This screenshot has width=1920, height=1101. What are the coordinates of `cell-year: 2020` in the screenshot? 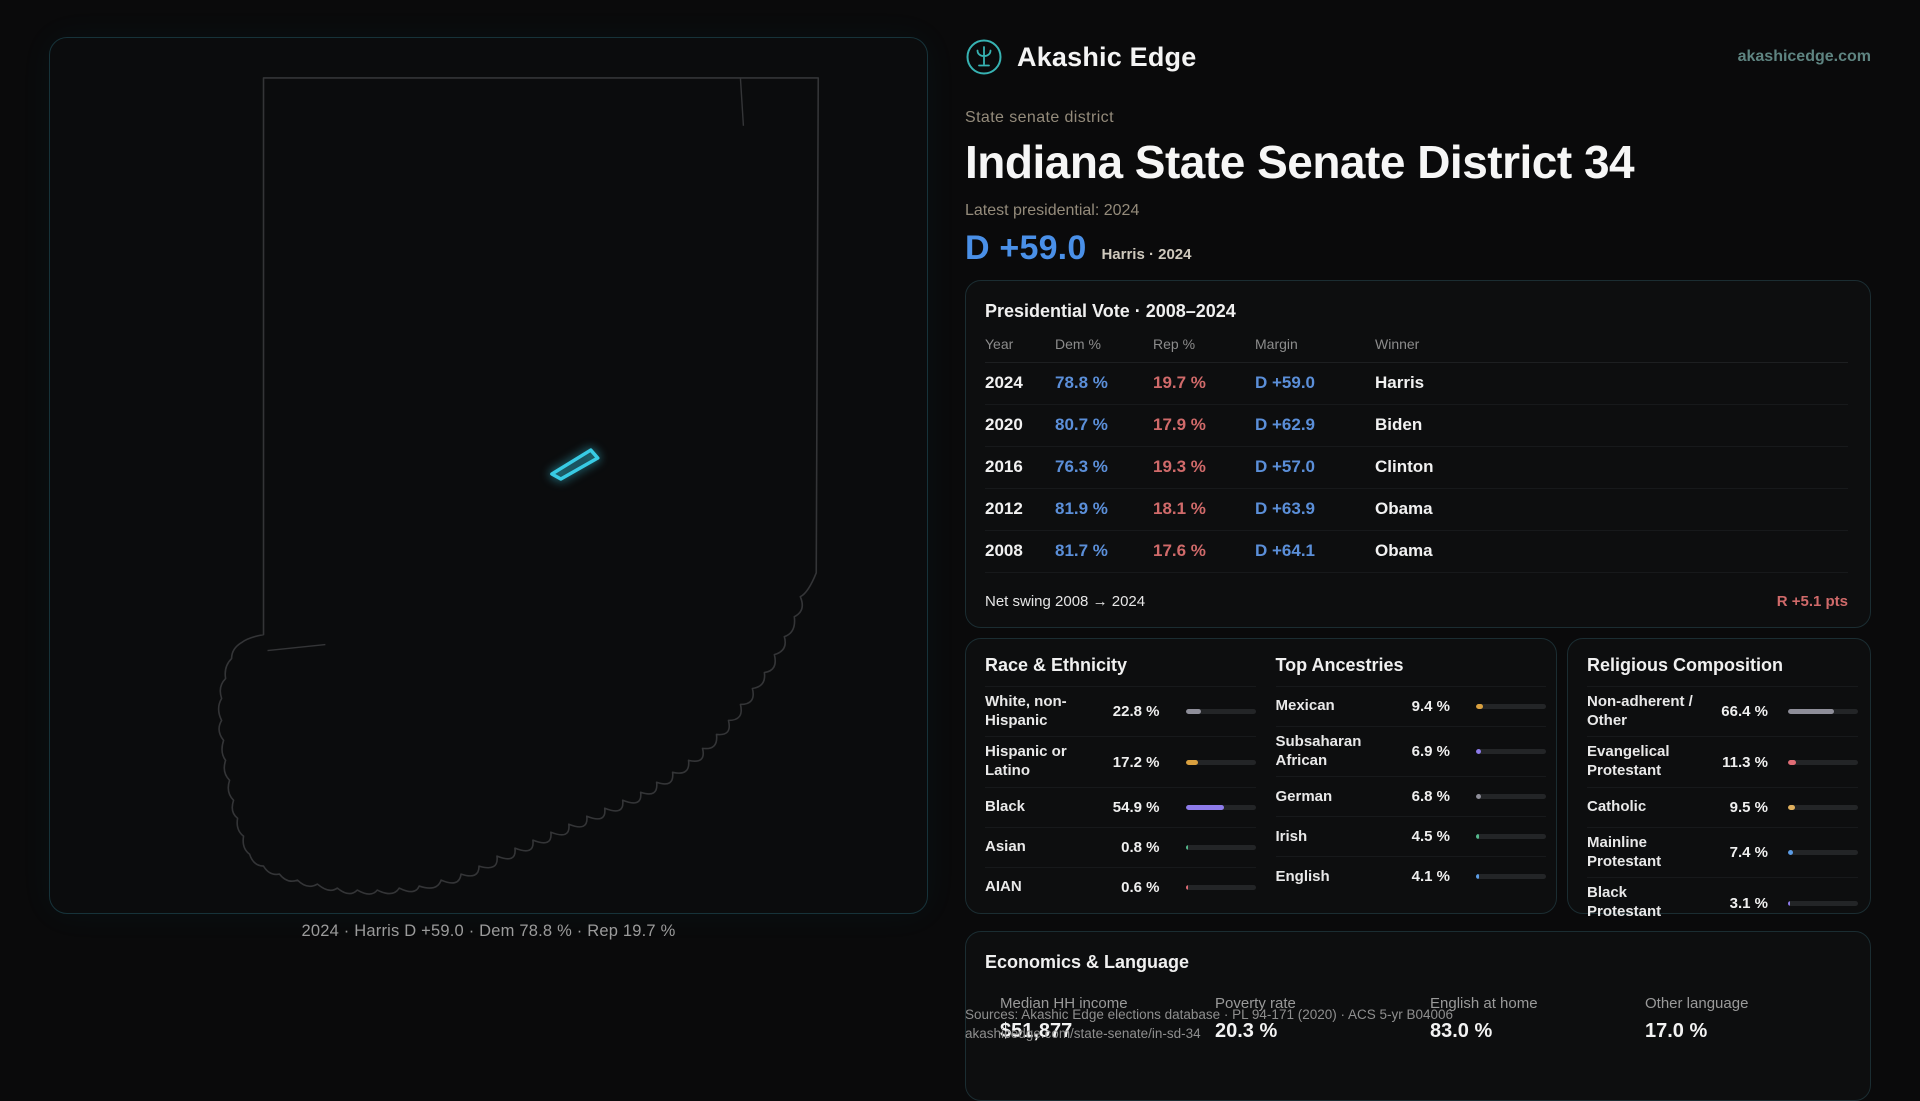 It's located at (1004, 425).